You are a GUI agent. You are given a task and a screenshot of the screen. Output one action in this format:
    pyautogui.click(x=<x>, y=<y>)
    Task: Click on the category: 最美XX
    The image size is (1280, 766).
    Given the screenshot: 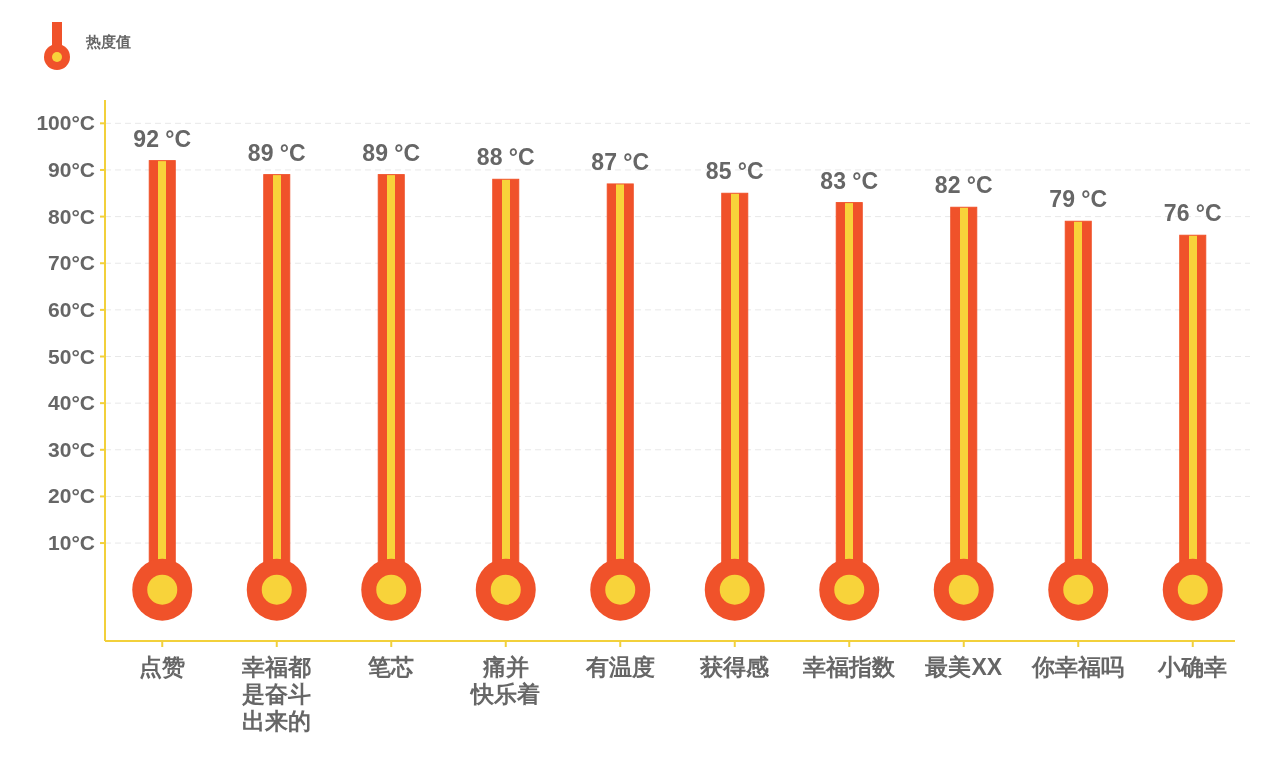 What is the action you would take?
    pyautogui.click(x=964, y=667)
    